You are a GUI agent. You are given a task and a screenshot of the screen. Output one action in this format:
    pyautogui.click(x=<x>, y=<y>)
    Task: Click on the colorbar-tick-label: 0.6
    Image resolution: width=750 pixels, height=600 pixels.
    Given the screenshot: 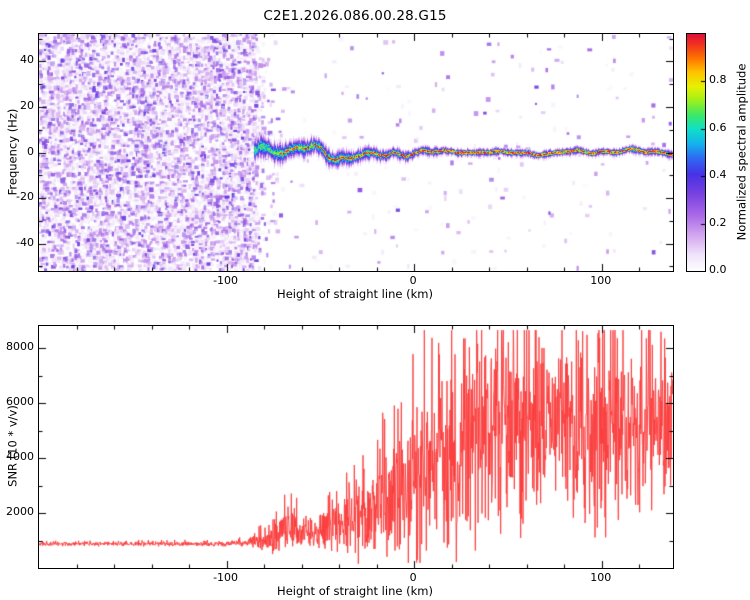 What is the action you would take?
    pyautogui.click(x=718, y=127)
    